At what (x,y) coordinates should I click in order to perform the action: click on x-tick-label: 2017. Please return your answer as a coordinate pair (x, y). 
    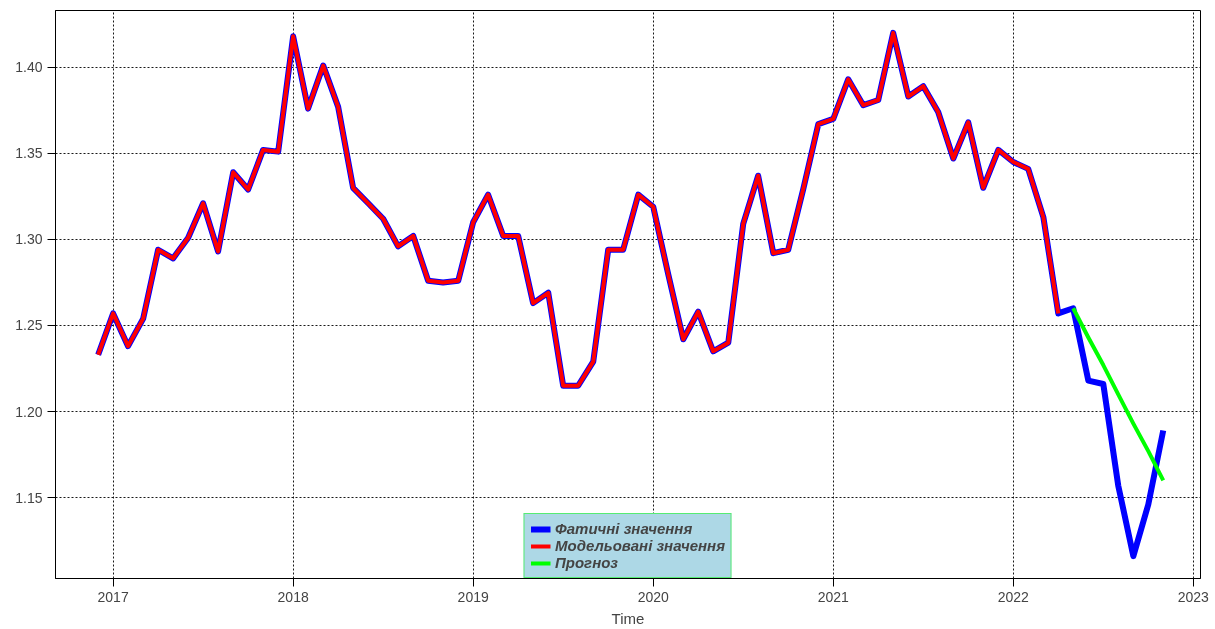
    Looking at the image, I should click on (113, 596).